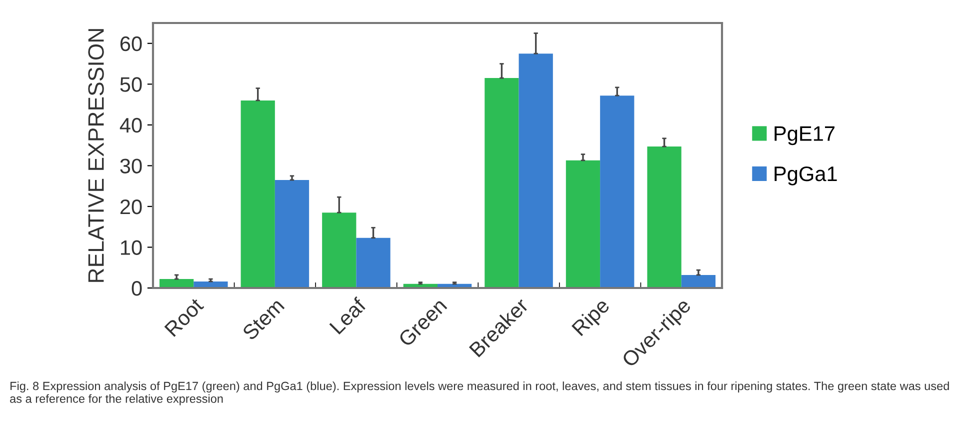 This screenshot has height=436, width=956. What do you see at coordinates (131, 125) in the screenshot?
I see `y-tick-label: 40` at bounding box center [131, 125].